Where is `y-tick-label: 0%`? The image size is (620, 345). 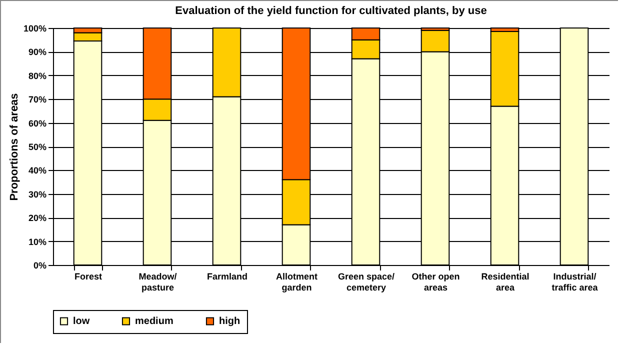
y-tick-label: 0% is located at coordinates (39, 265).